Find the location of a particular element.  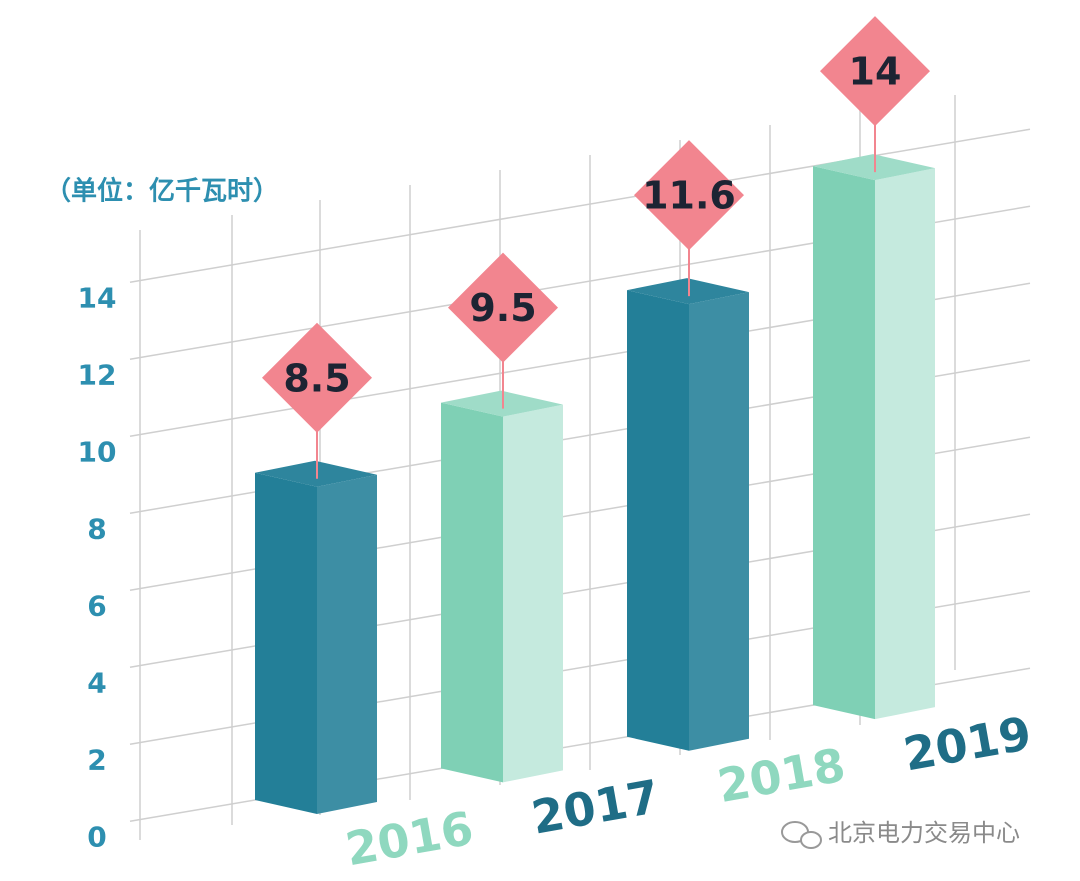

watermark-text: 北京电力交易中心 is located at coordinates (924, 833).